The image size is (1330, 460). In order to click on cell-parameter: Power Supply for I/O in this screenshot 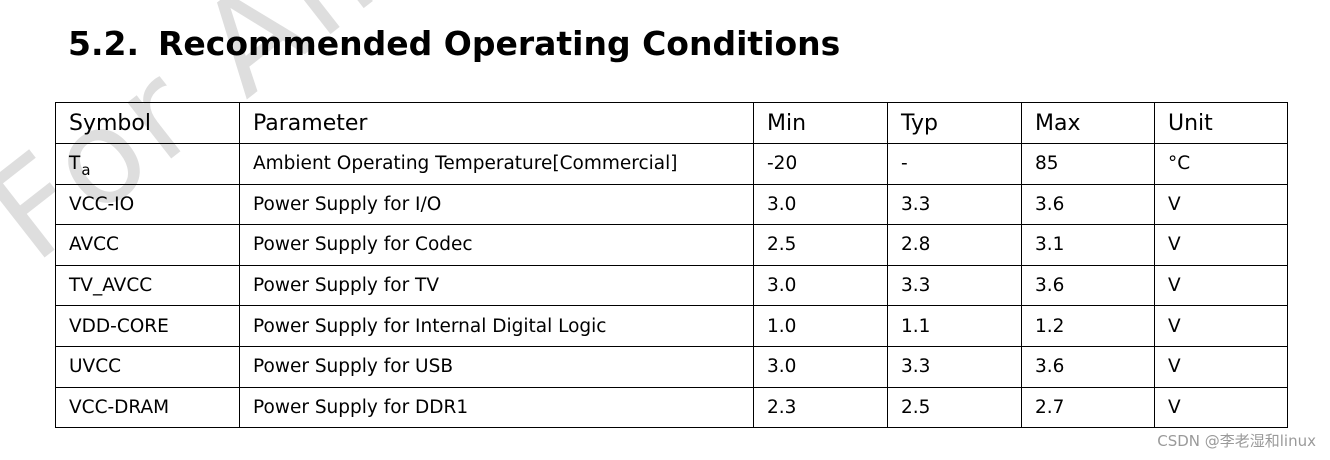, I will do `click(496, 204)`.